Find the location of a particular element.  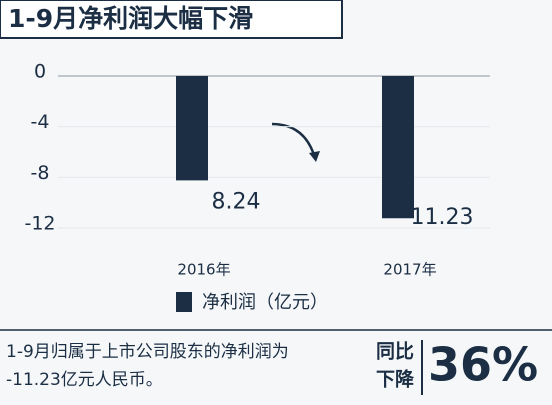

legend-swatch is located at coordinates (184, 302).